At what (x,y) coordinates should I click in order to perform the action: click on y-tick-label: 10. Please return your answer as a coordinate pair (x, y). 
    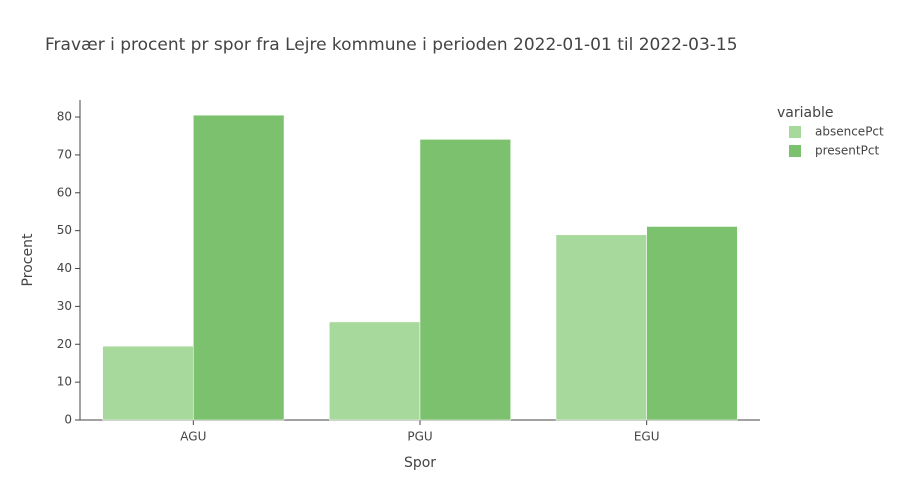
    Looking at the image, I should click on (64, 382).